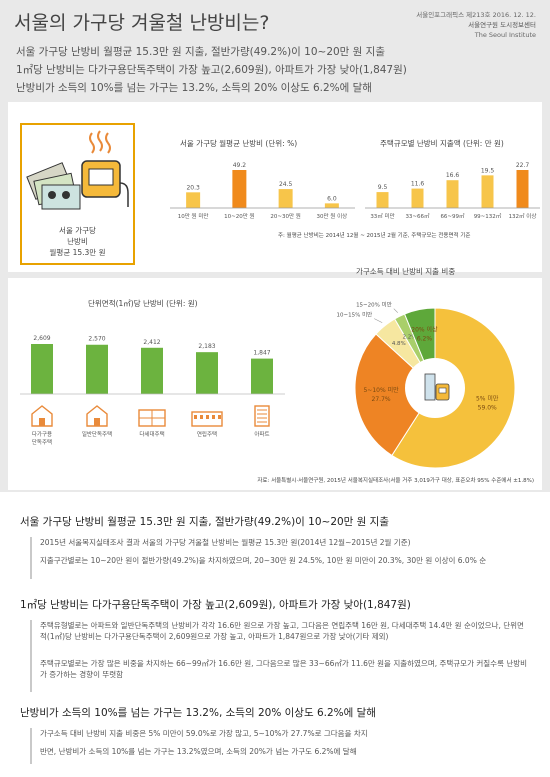  What do you see at coordinates (523, 165) in the screenshot?
I see `bar-value-label-4: 22.7` at bounding box center [523, 165].